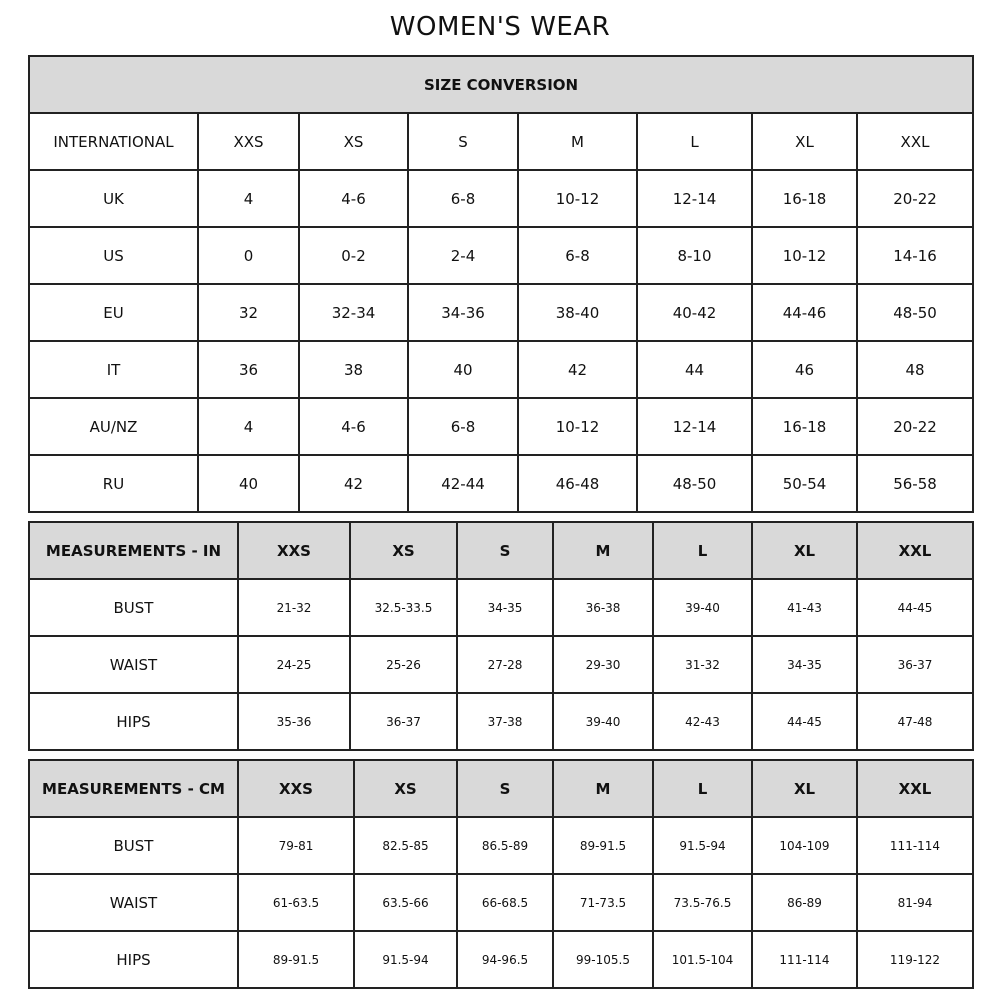 The image size is (1000, 1000). Describe the element at coordinates (133, 902) in the screenshot. I see `row-label: WAIST` at that location.